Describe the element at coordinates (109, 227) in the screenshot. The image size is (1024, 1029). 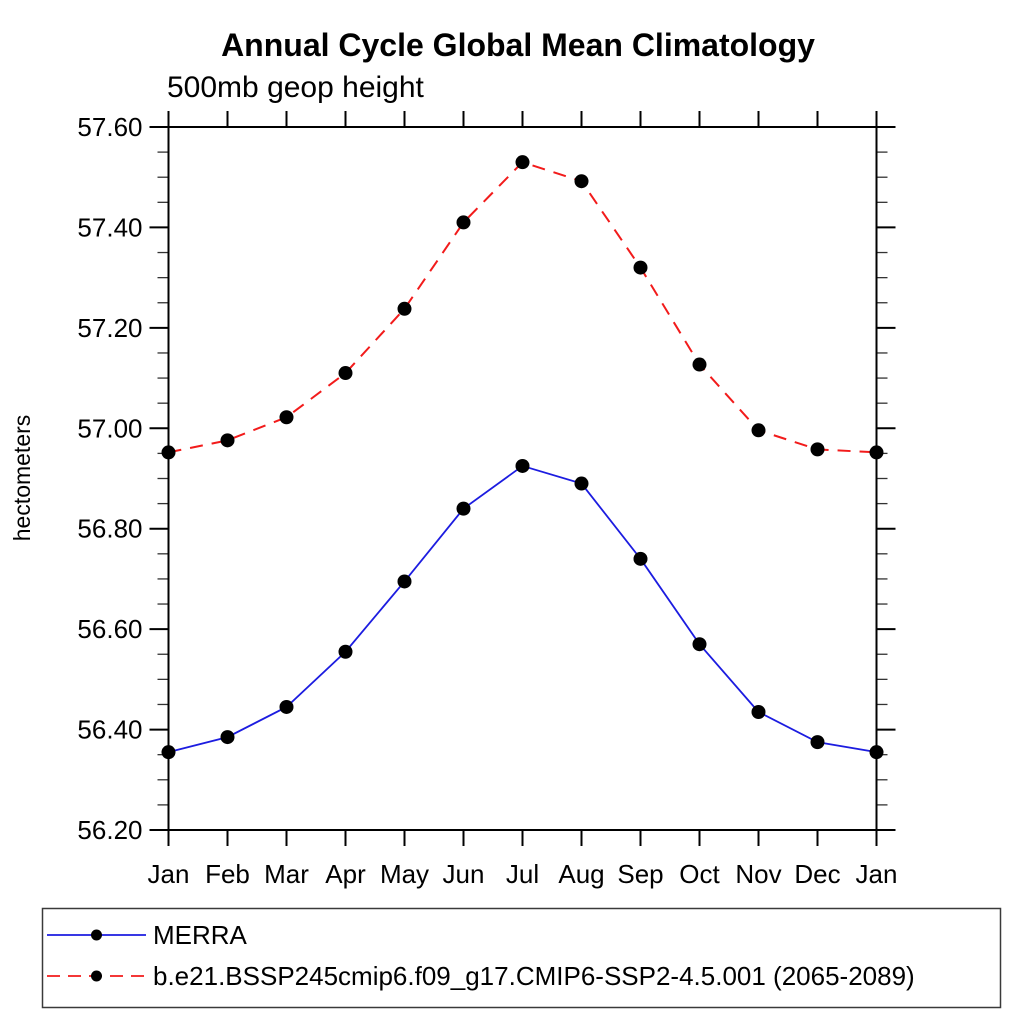
I see `y-tick-label: 57.40` at that location.